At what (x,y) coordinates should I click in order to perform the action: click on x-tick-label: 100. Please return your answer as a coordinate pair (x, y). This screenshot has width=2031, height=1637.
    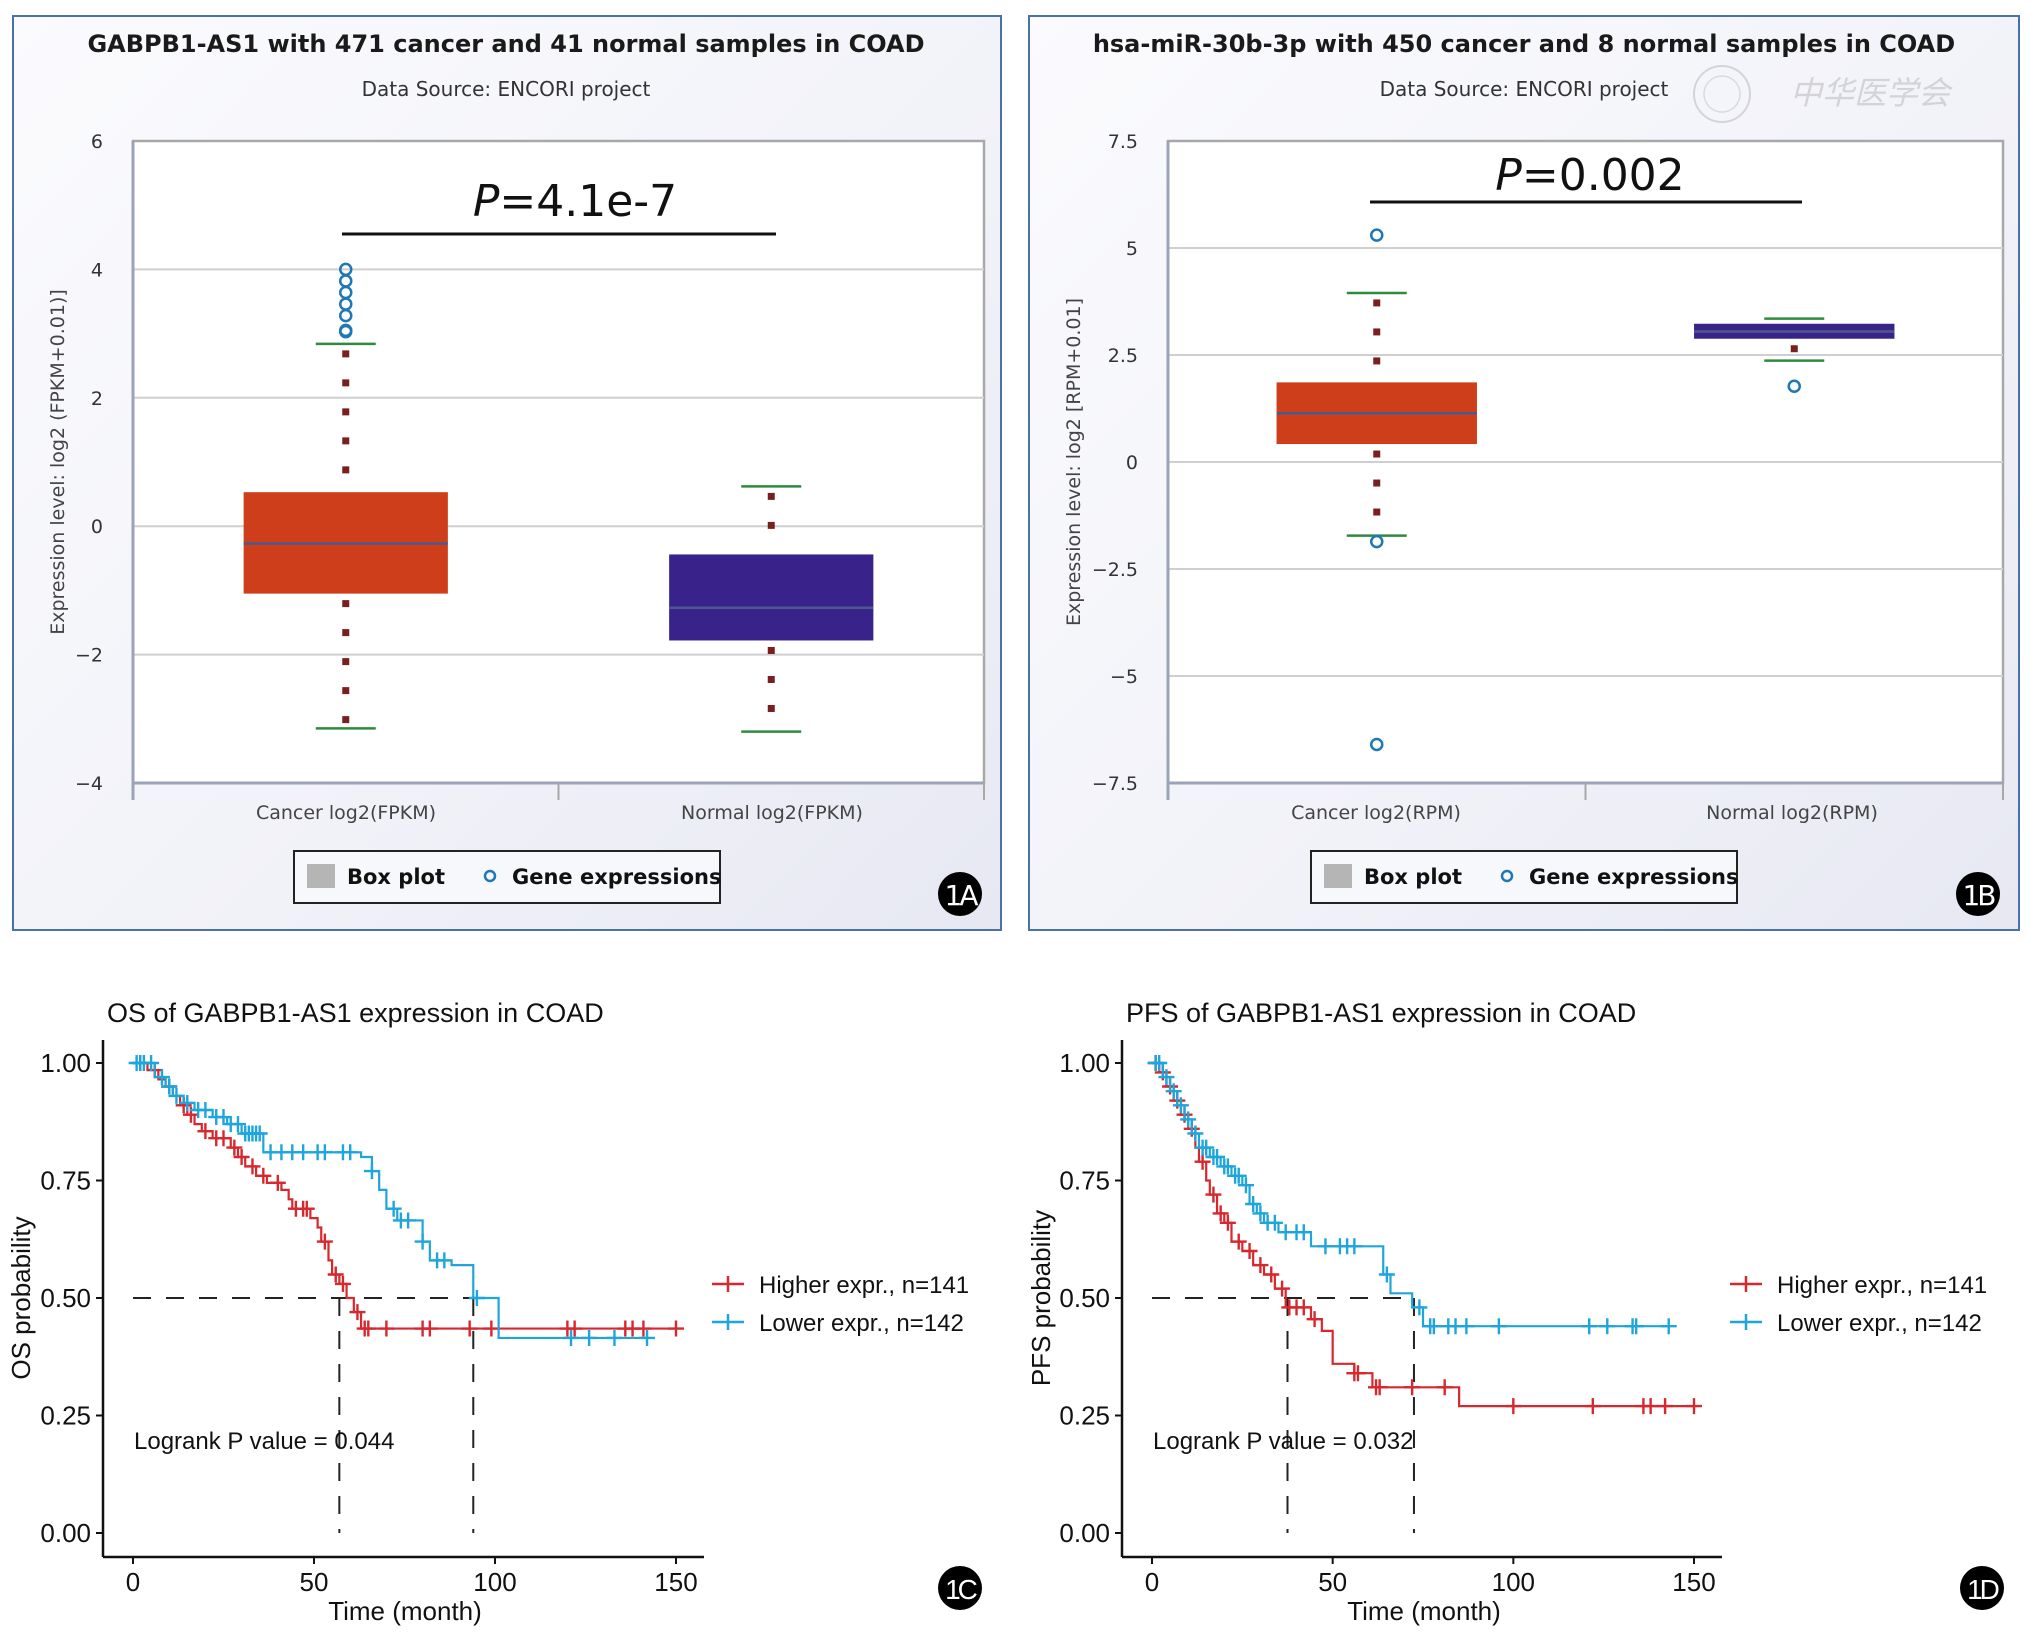
    Looking at the image, I should click on (1513, 1582).